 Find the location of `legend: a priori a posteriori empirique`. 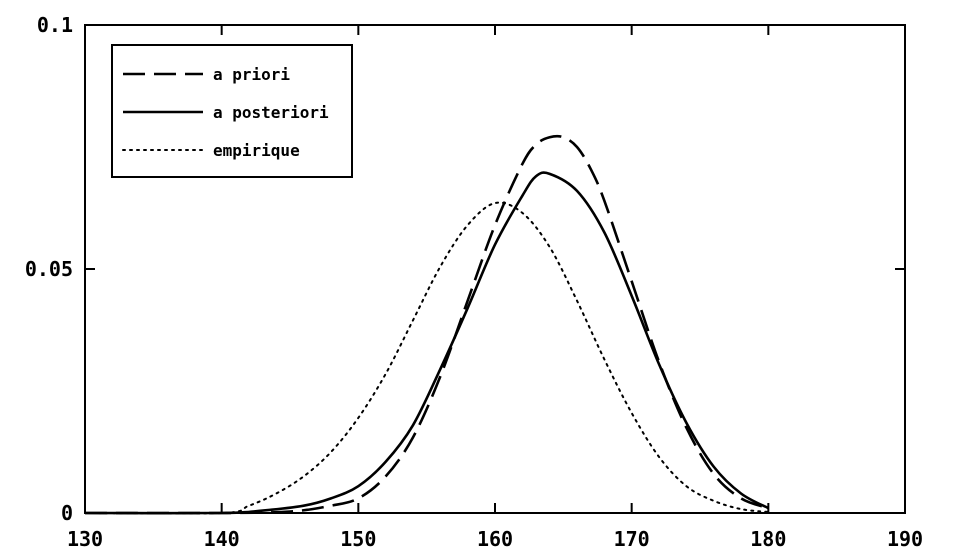

legend: a priori a posteriori empirique is located at coordinates (232, 111).